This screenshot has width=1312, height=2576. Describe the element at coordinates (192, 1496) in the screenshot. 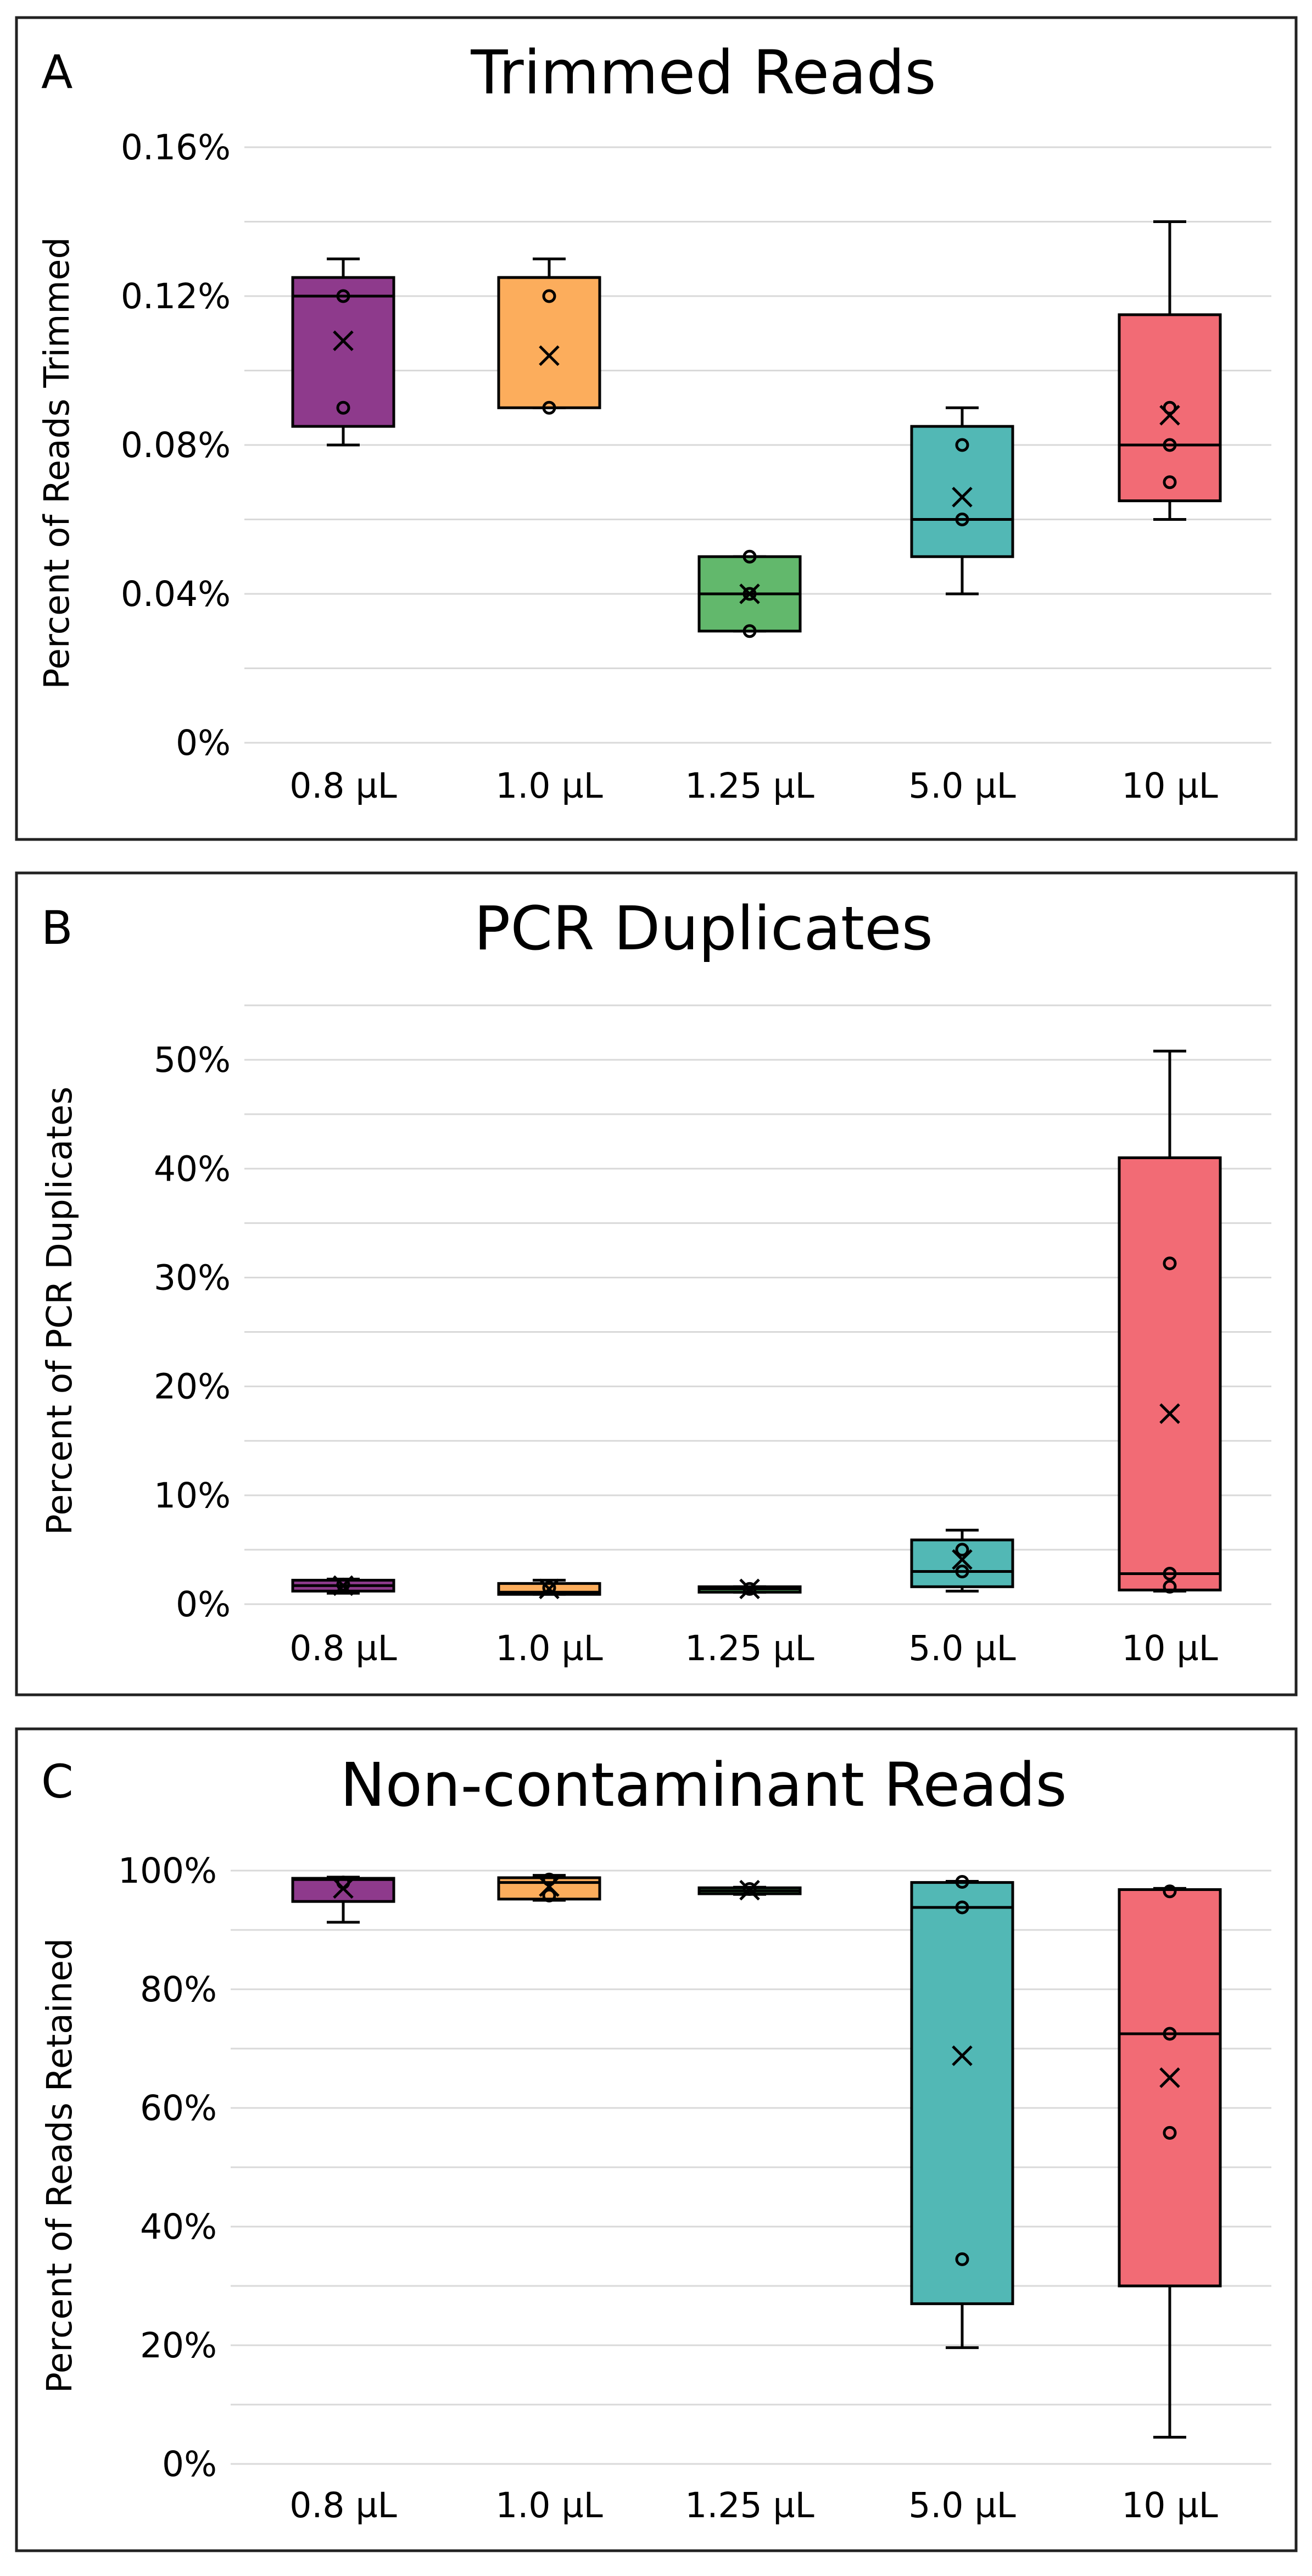

I see `y-tick-label: 10%` at that location.